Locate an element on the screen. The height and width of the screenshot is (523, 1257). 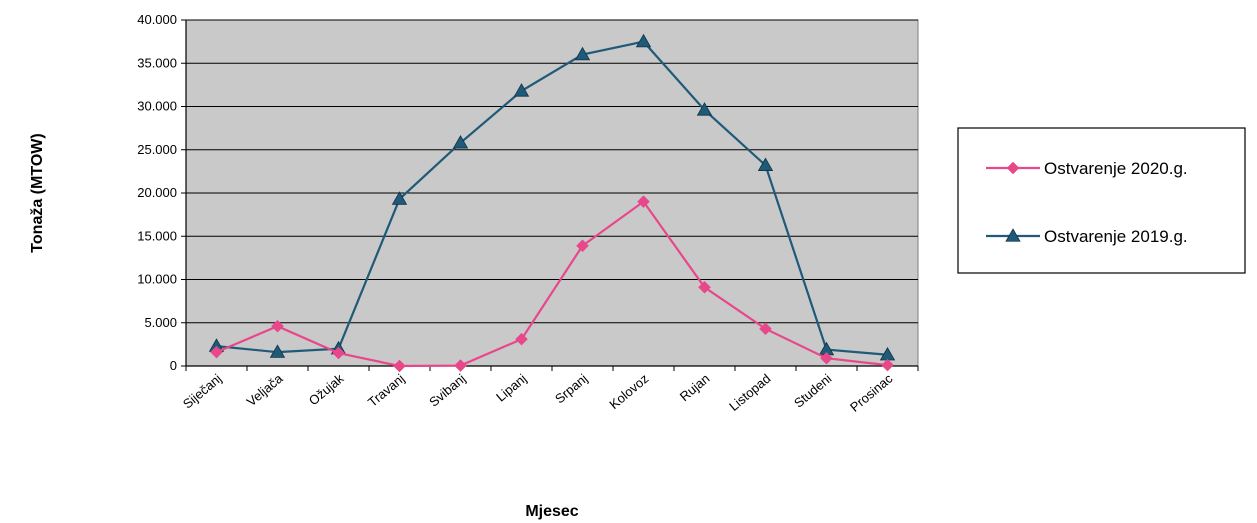
y-axis-label: Tonaža (MTOW) is located at coordinates (37, 192).